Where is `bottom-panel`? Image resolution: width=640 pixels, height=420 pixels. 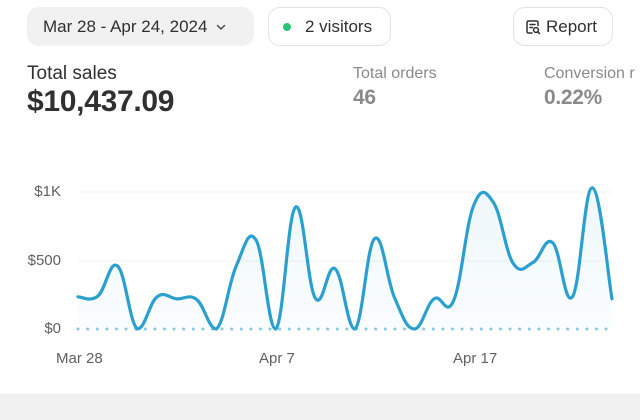
bottom-panel is located at coordinates (320, 407).